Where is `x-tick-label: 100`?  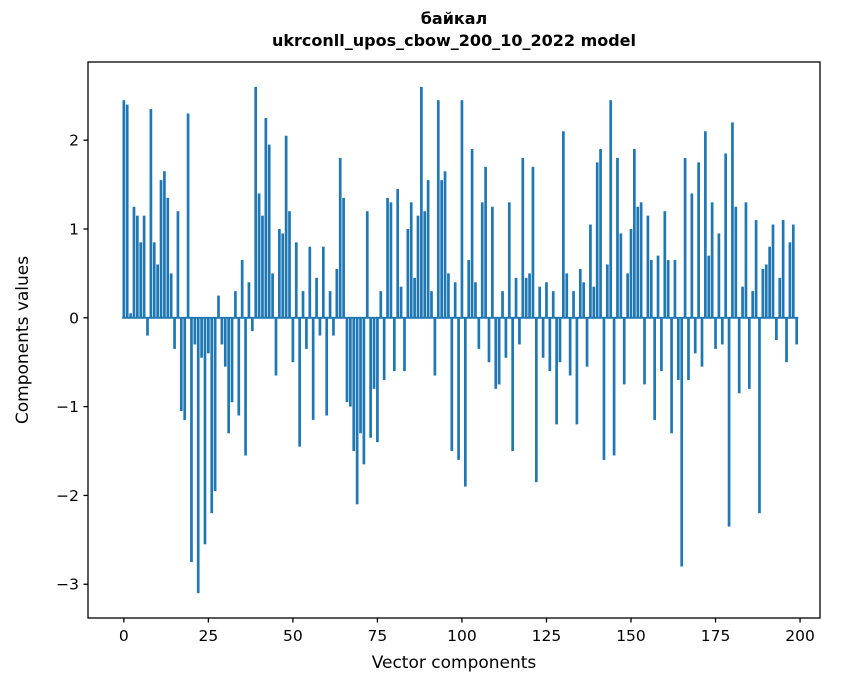 x-tick-label: 100 is located at coordinates (462, 636).